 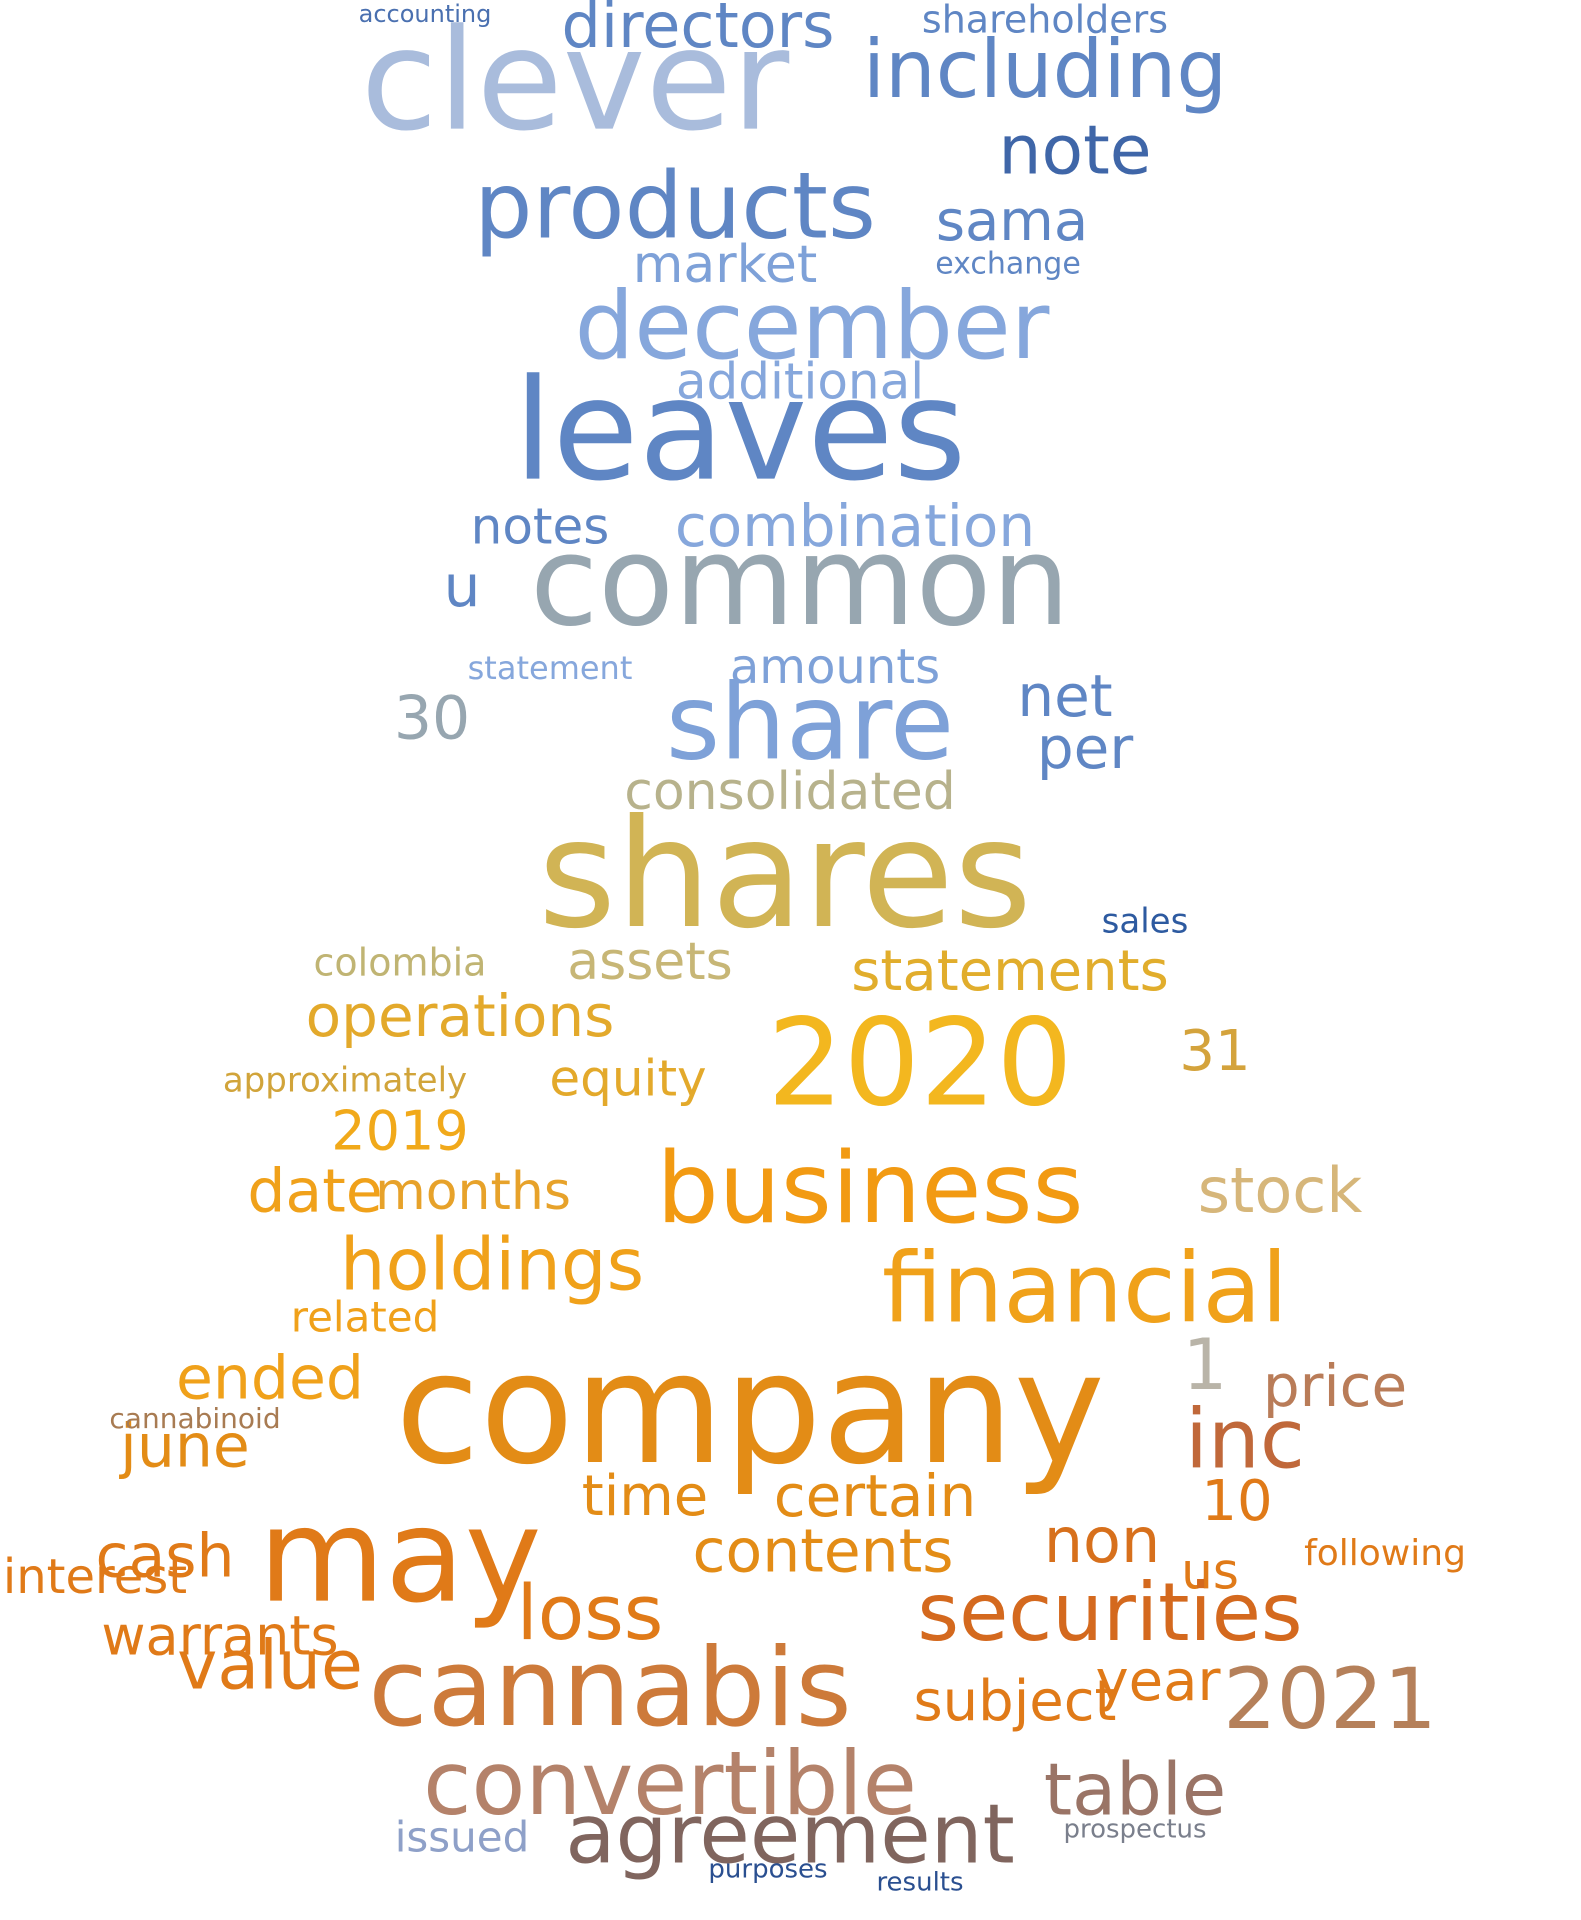 What do you see at coordinates (365, 1317) in the screenshot?
I see `cloud-word: related` at bounding box center [365, 1317].